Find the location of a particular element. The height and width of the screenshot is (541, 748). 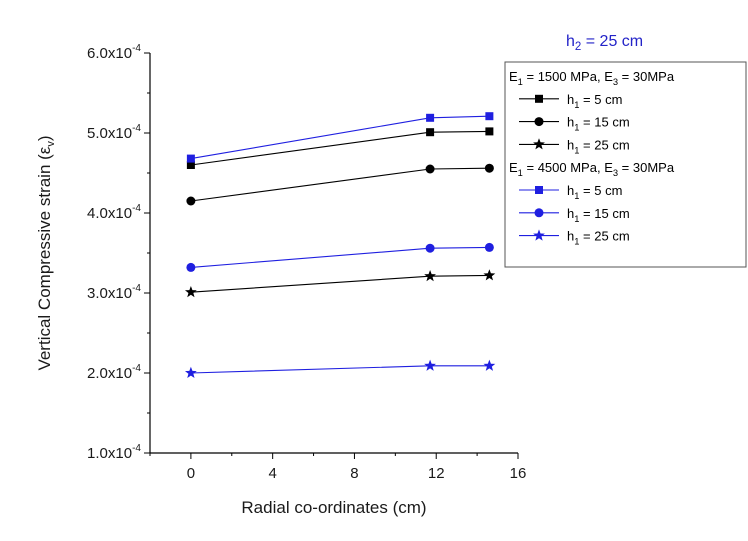

x-tick-label: 16 is located at coordinates (518, 473).